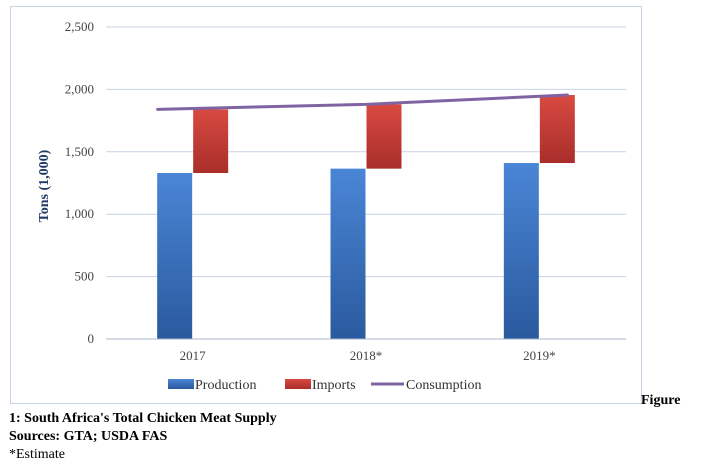  Describe the element at coordinates (661, 400) in the screenshot. I see `figure-label: Figure` at that location.